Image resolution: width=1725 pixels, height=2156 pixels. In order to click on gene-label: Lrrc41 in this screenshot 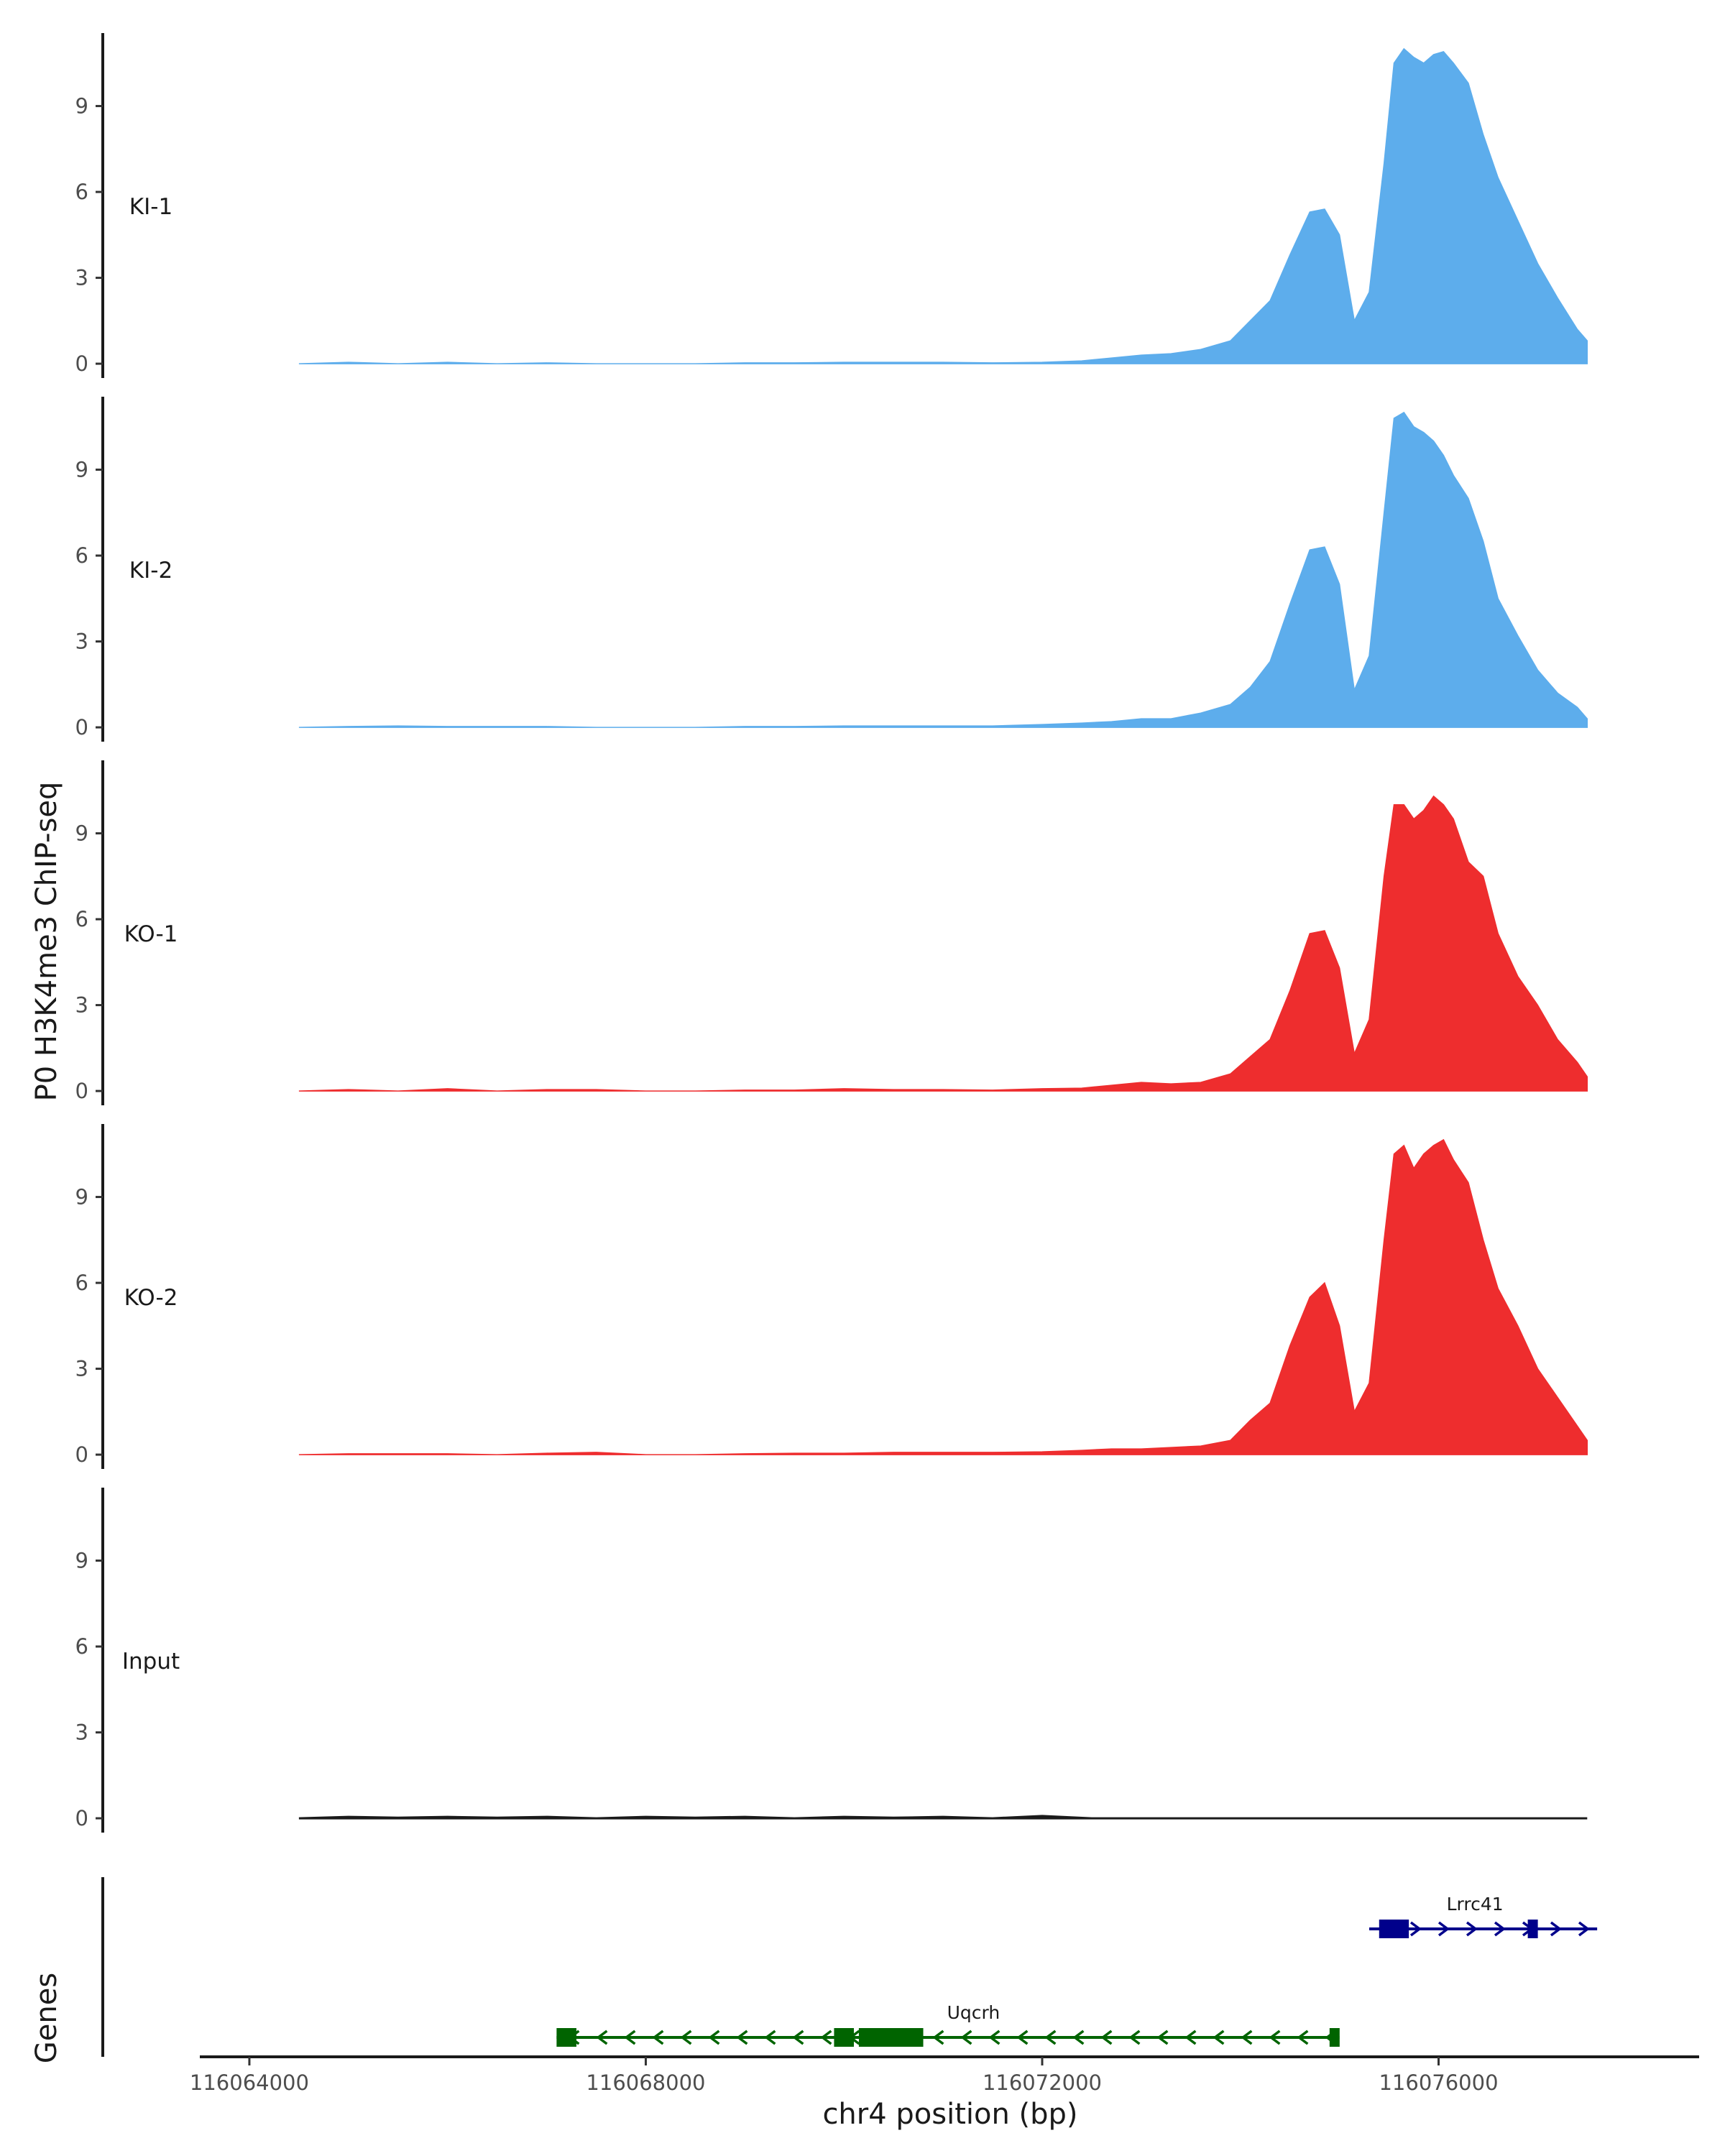, I will do `click(1475, 1905)`.